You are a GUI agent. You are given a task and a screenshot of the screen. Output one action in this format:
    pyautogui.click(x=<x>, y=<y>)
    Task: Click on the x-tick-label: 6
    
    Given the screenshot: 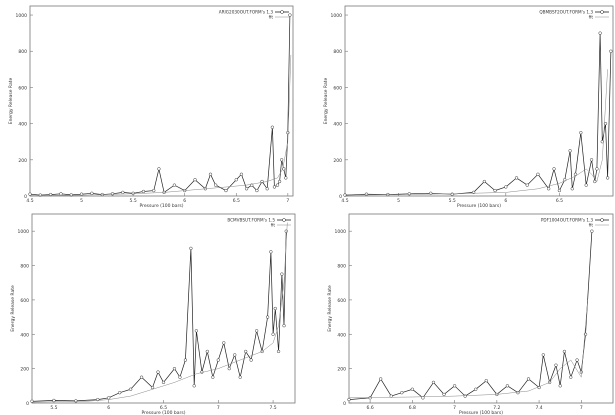 What is the action you would take?
    pyautogui.click(x=108, y=408)
    